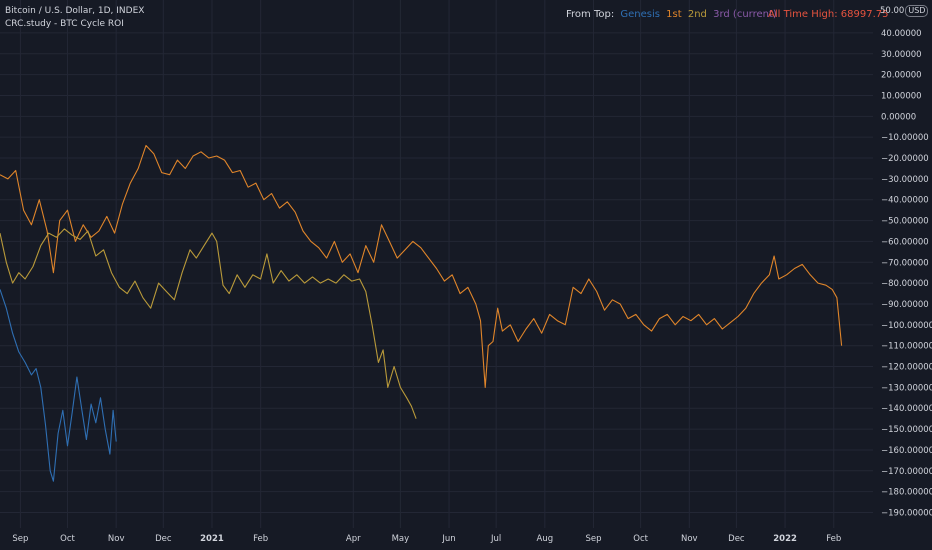 This screenshot has height=550, width=932. What do you see at coordinates (906, 451) in the screenshot?
I see `y-tick-label: −160.00000` at bounding box center [906, 451].